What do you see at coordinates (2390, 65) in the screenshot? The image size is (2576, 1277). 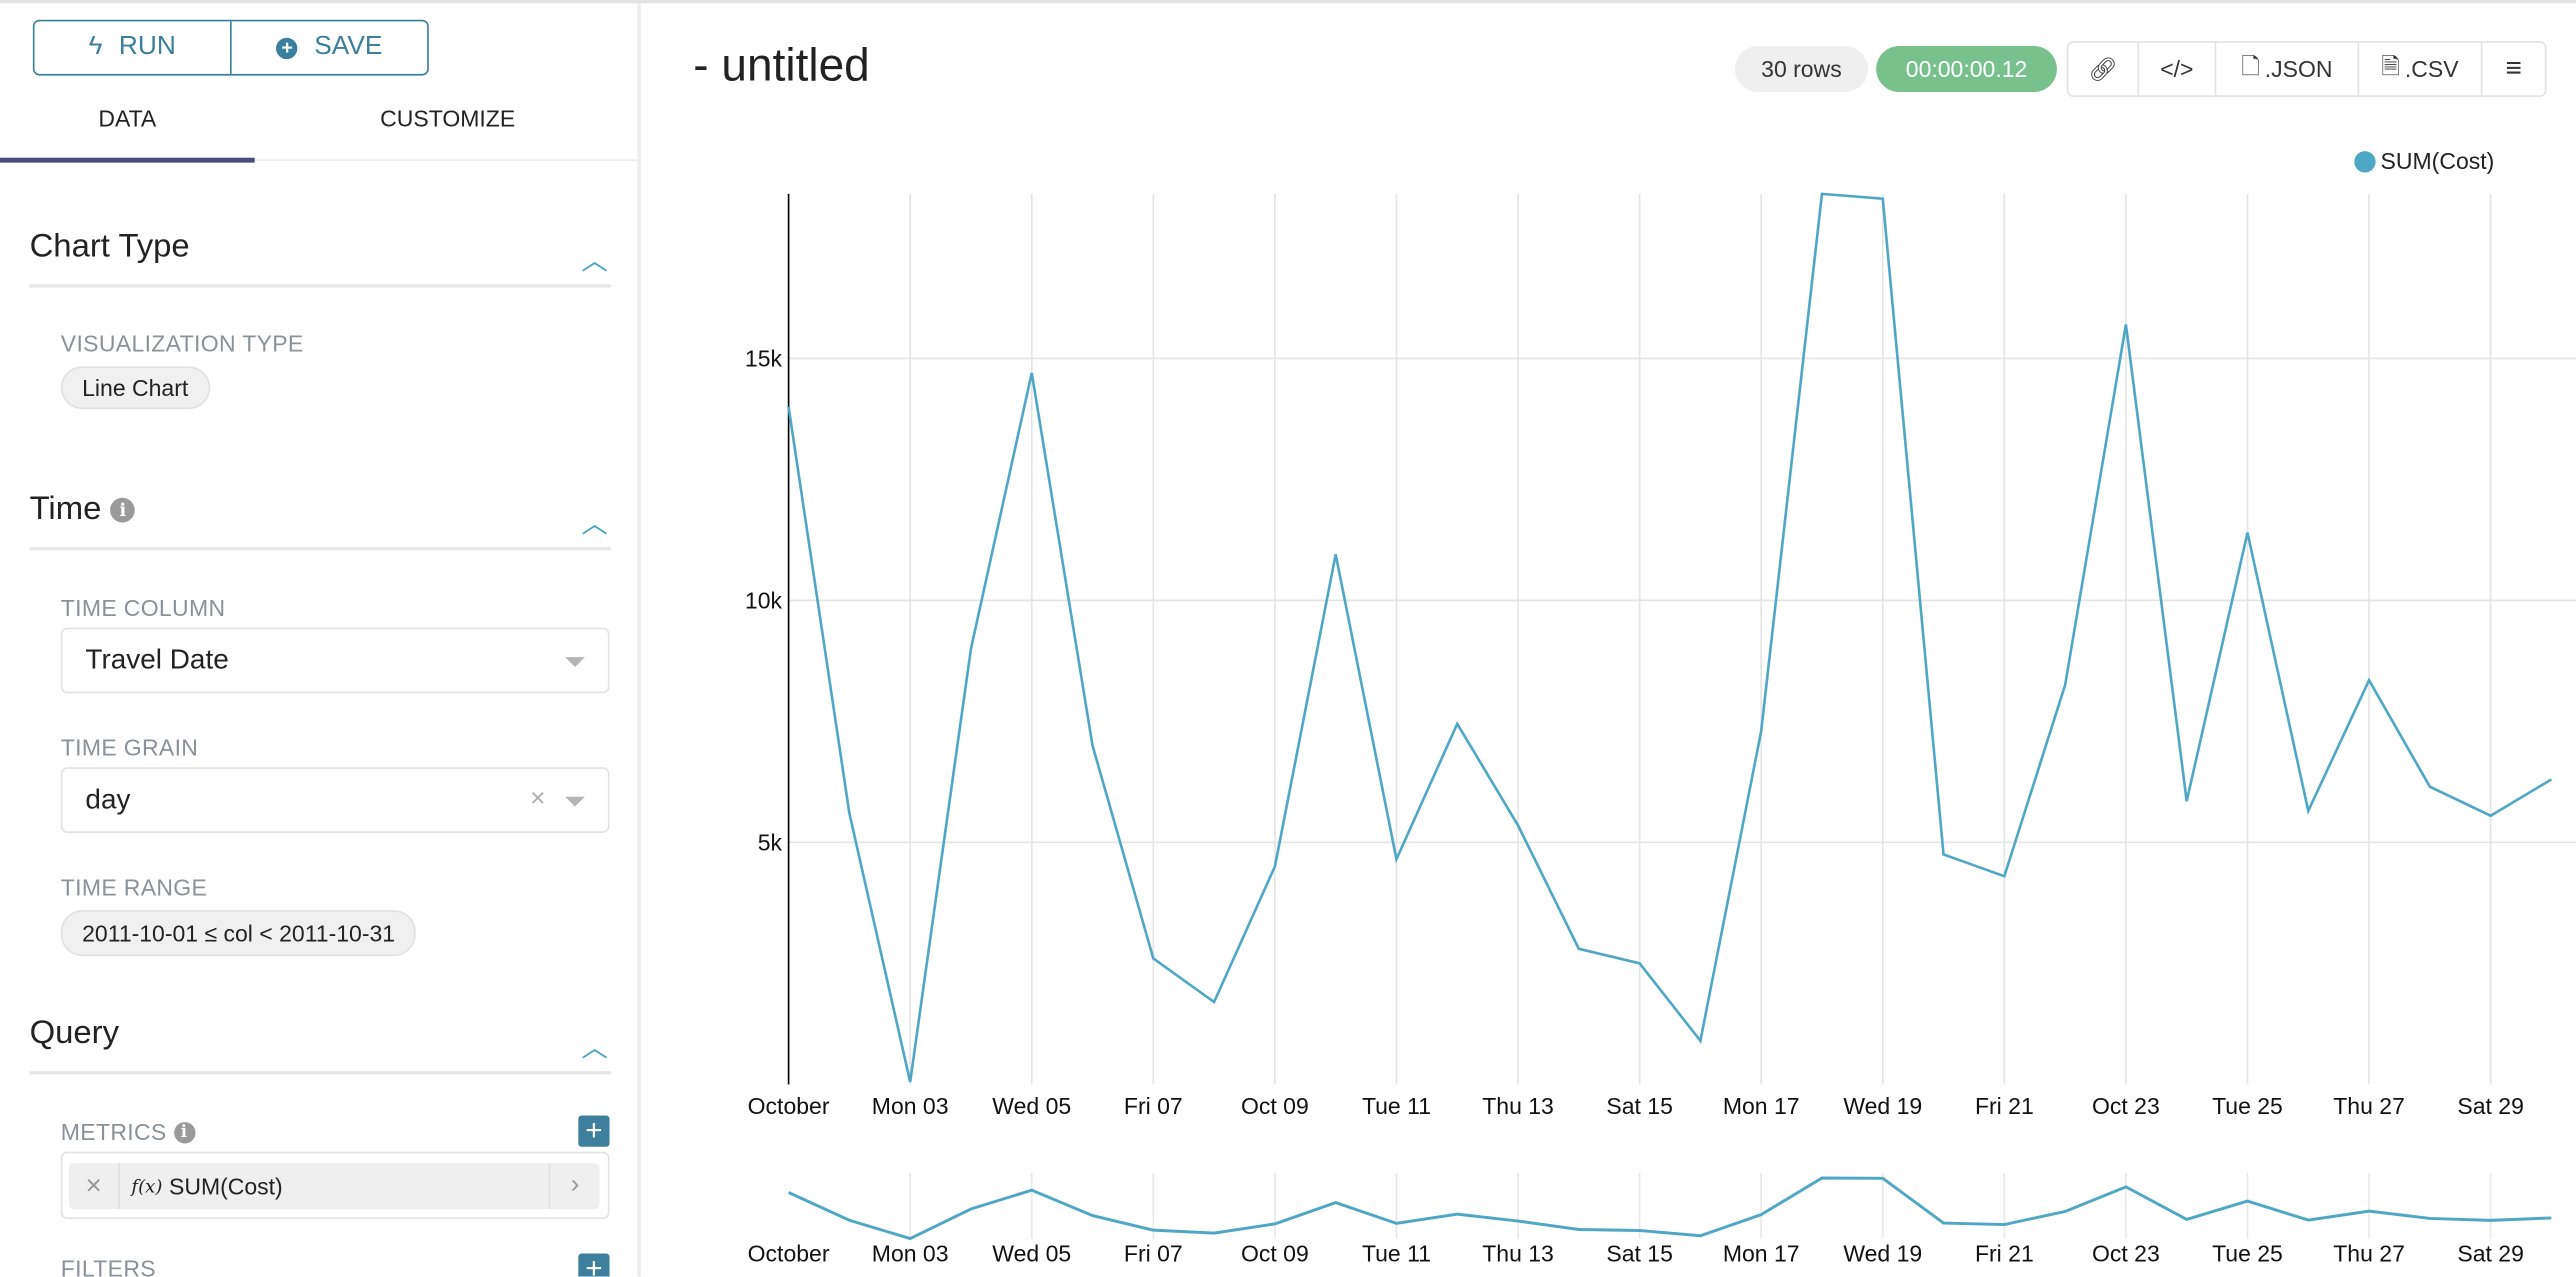 I see `file-text-icon: 🗎` at bounding box center [2390, 65].